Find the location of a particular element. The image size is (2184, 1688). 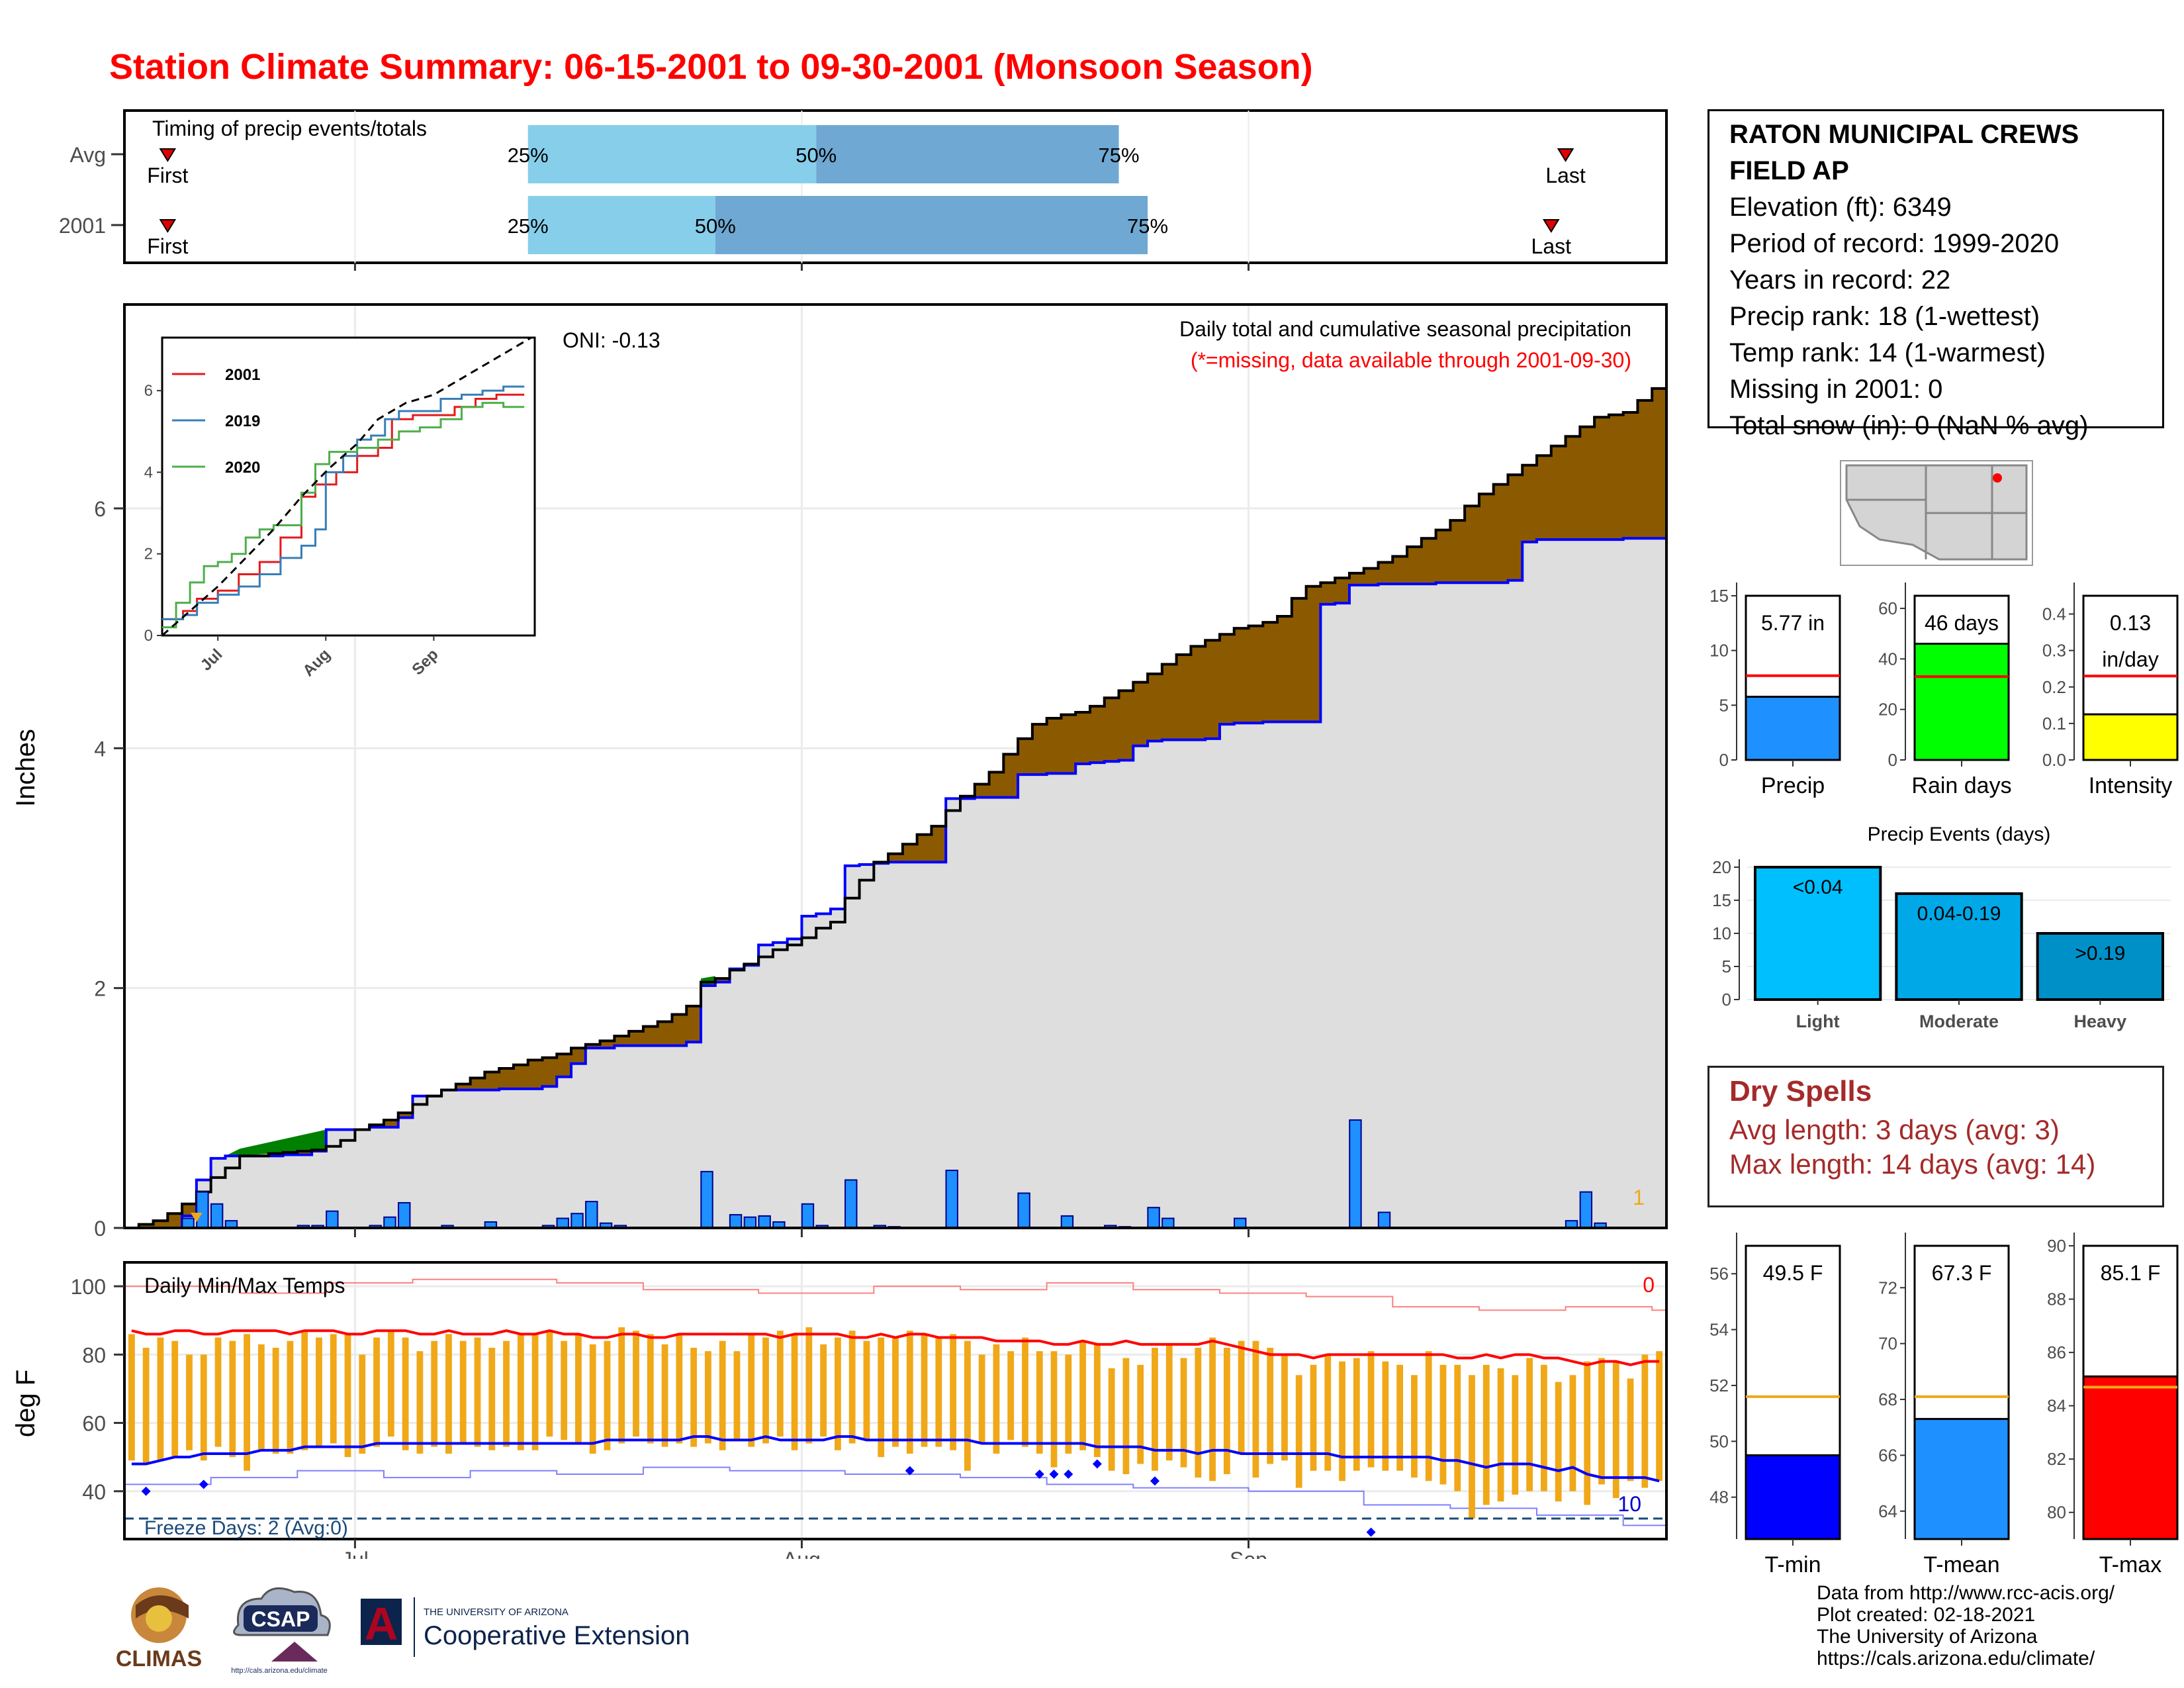

precip-total-chart: 0 5 10 15 5.77 in Precip is located at coordinates (1775, 690).